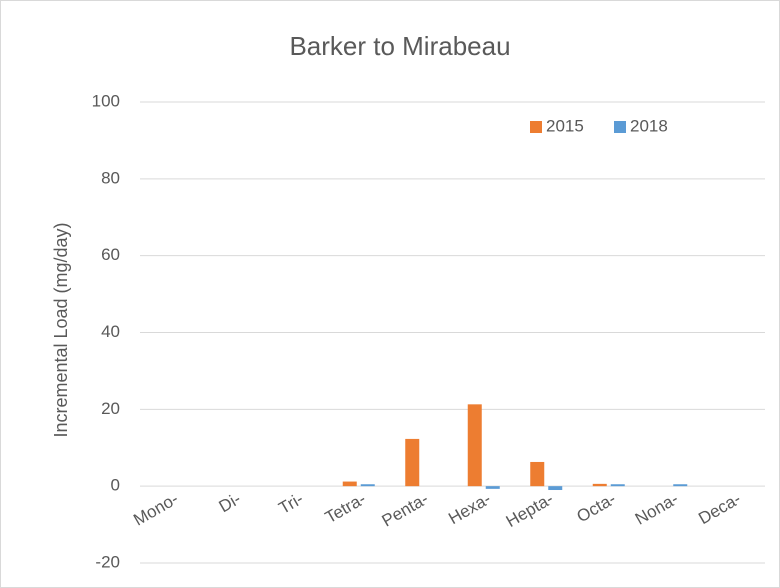 This screenshot has width=780, height=588. What do you see at coordinates (399, 46) in the screenshot?
I see `chart-title: Barker to Mirabeau` at bounding box center [399, 46].